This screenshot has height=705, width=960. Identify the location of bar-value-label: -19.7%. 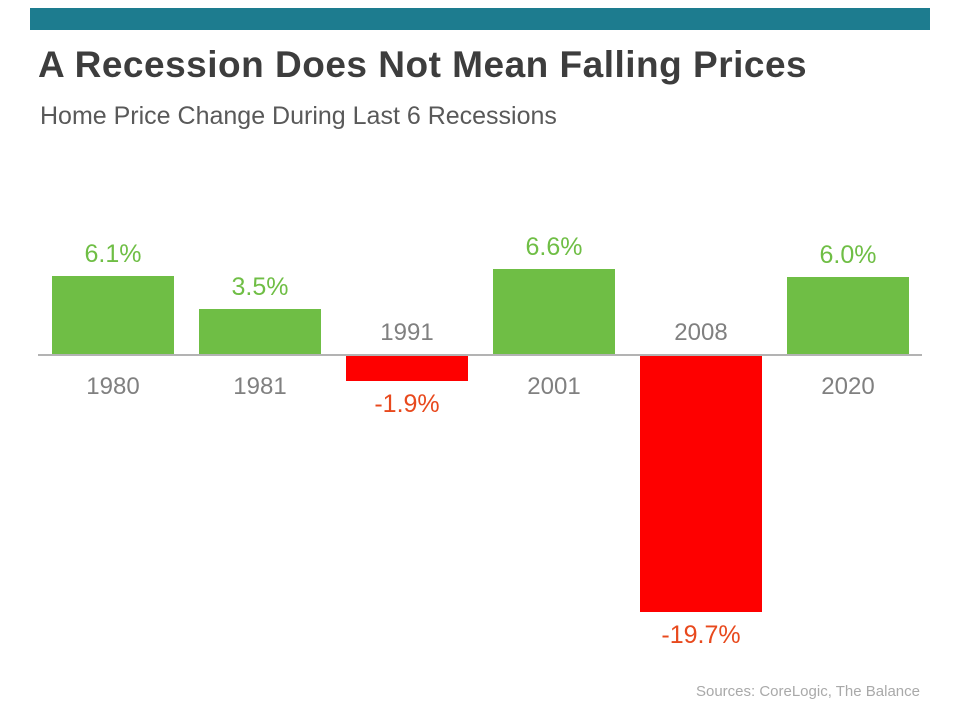
(701, 635).